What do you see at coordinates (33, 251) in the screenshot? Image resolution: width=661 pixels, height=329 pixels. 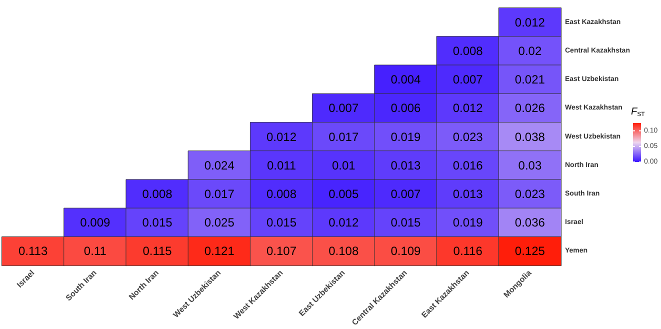 I see `data-label: 0.113` at bounding box center [33, 251].